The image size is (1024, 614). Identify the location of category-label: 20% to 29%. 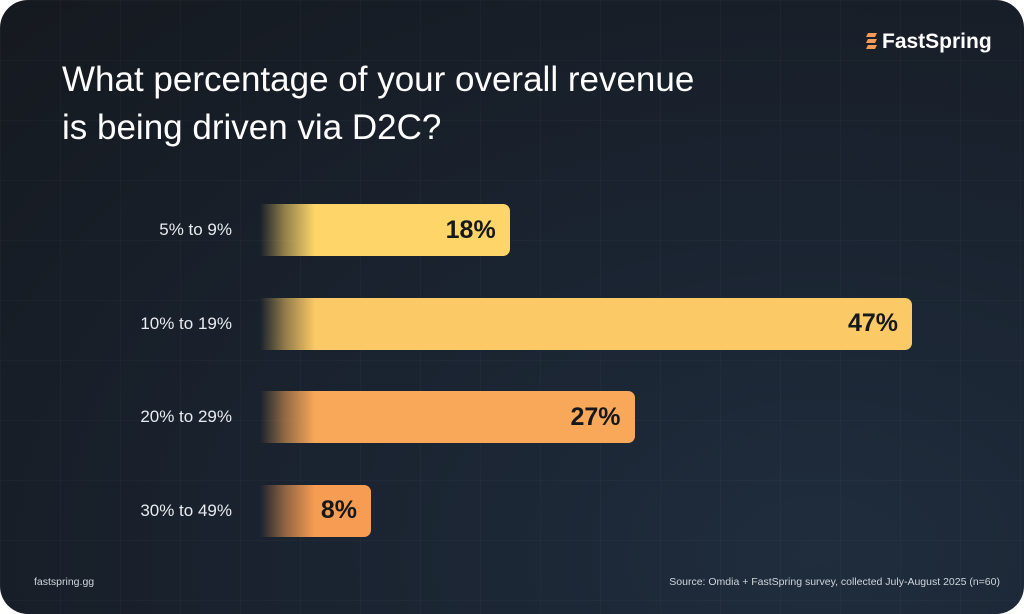
(186, 416).